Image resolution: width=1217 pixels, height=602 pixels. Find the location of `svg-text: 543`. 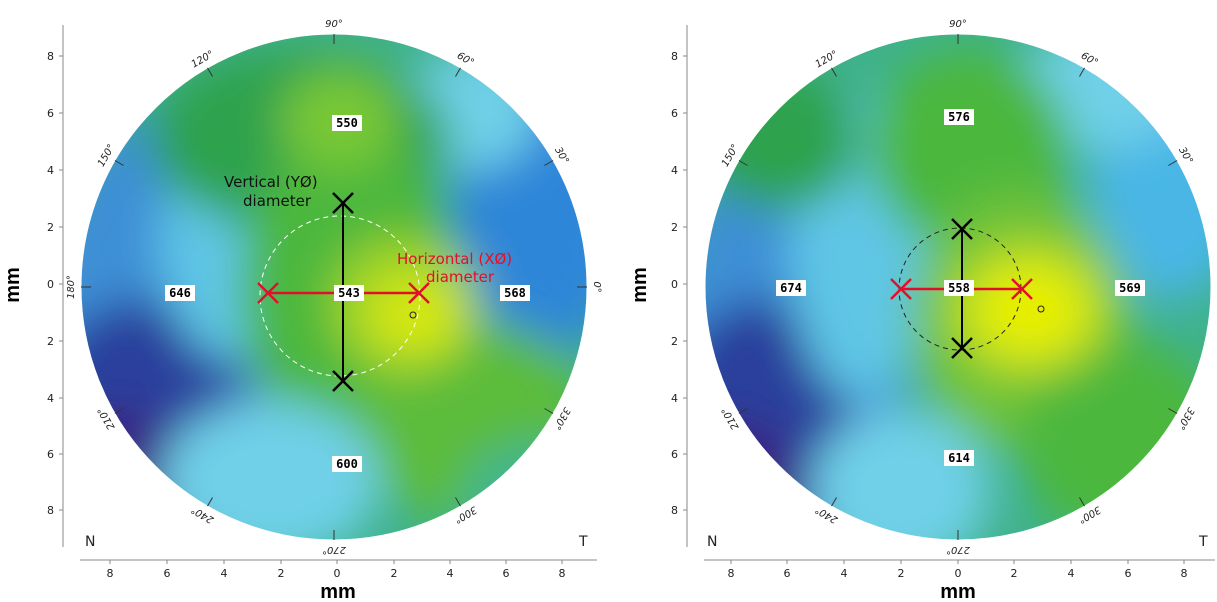

svg-text: 543 is located at coordinates (349, 293).